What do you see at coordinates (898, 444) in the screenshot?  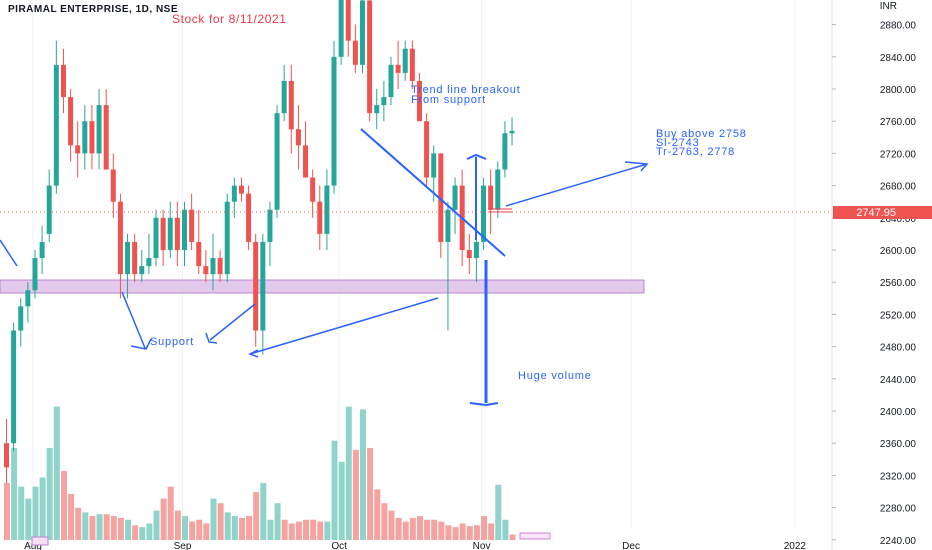 I see `price-tick-label: 2360.00` at bounding box center [898, 444].